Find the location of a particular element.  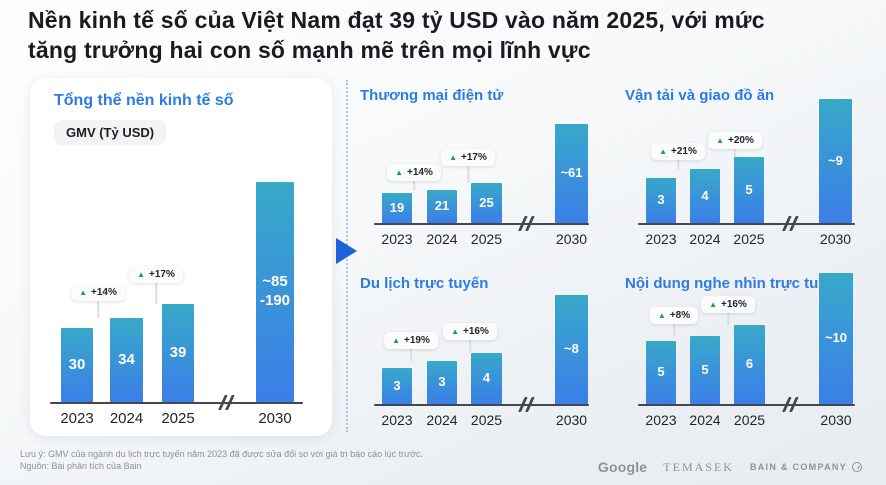

bar-2023: 5 is located at coordinates (661, 372).